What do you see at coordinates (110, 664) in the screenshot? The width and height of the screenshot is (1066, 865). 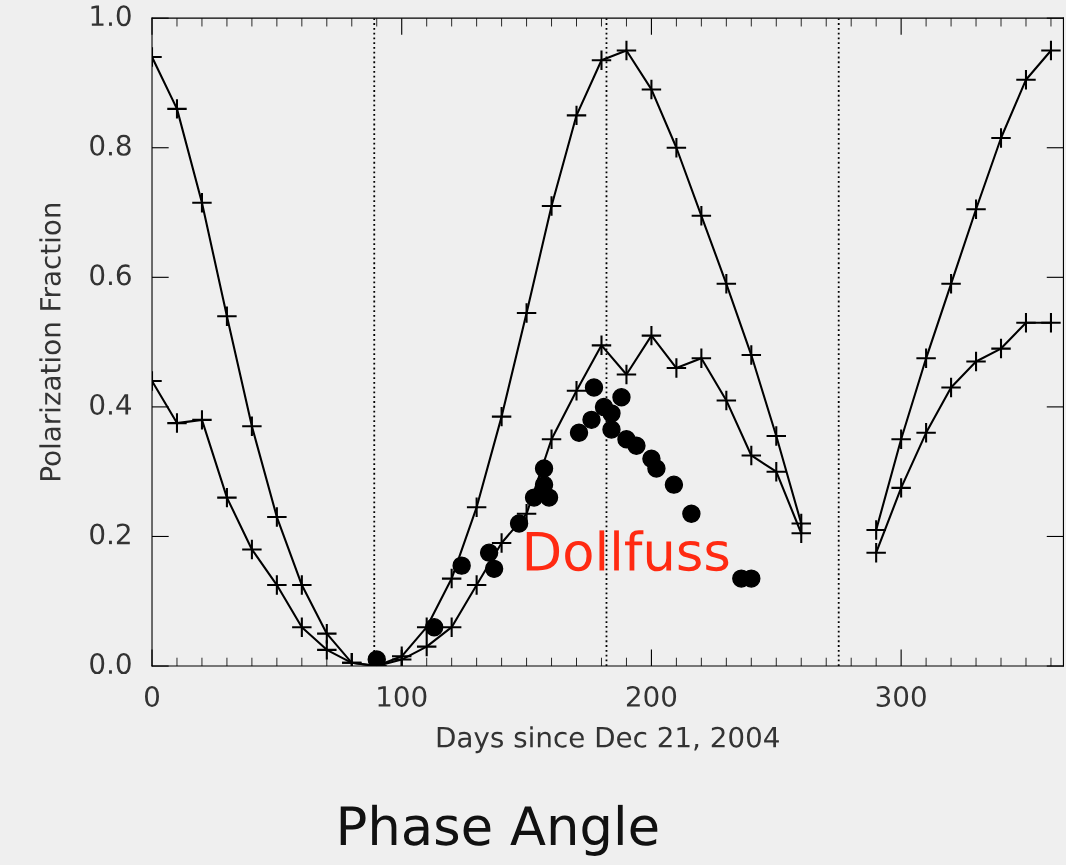 I see `y-tick-label: 0.0` at bounding box center [110, 664].